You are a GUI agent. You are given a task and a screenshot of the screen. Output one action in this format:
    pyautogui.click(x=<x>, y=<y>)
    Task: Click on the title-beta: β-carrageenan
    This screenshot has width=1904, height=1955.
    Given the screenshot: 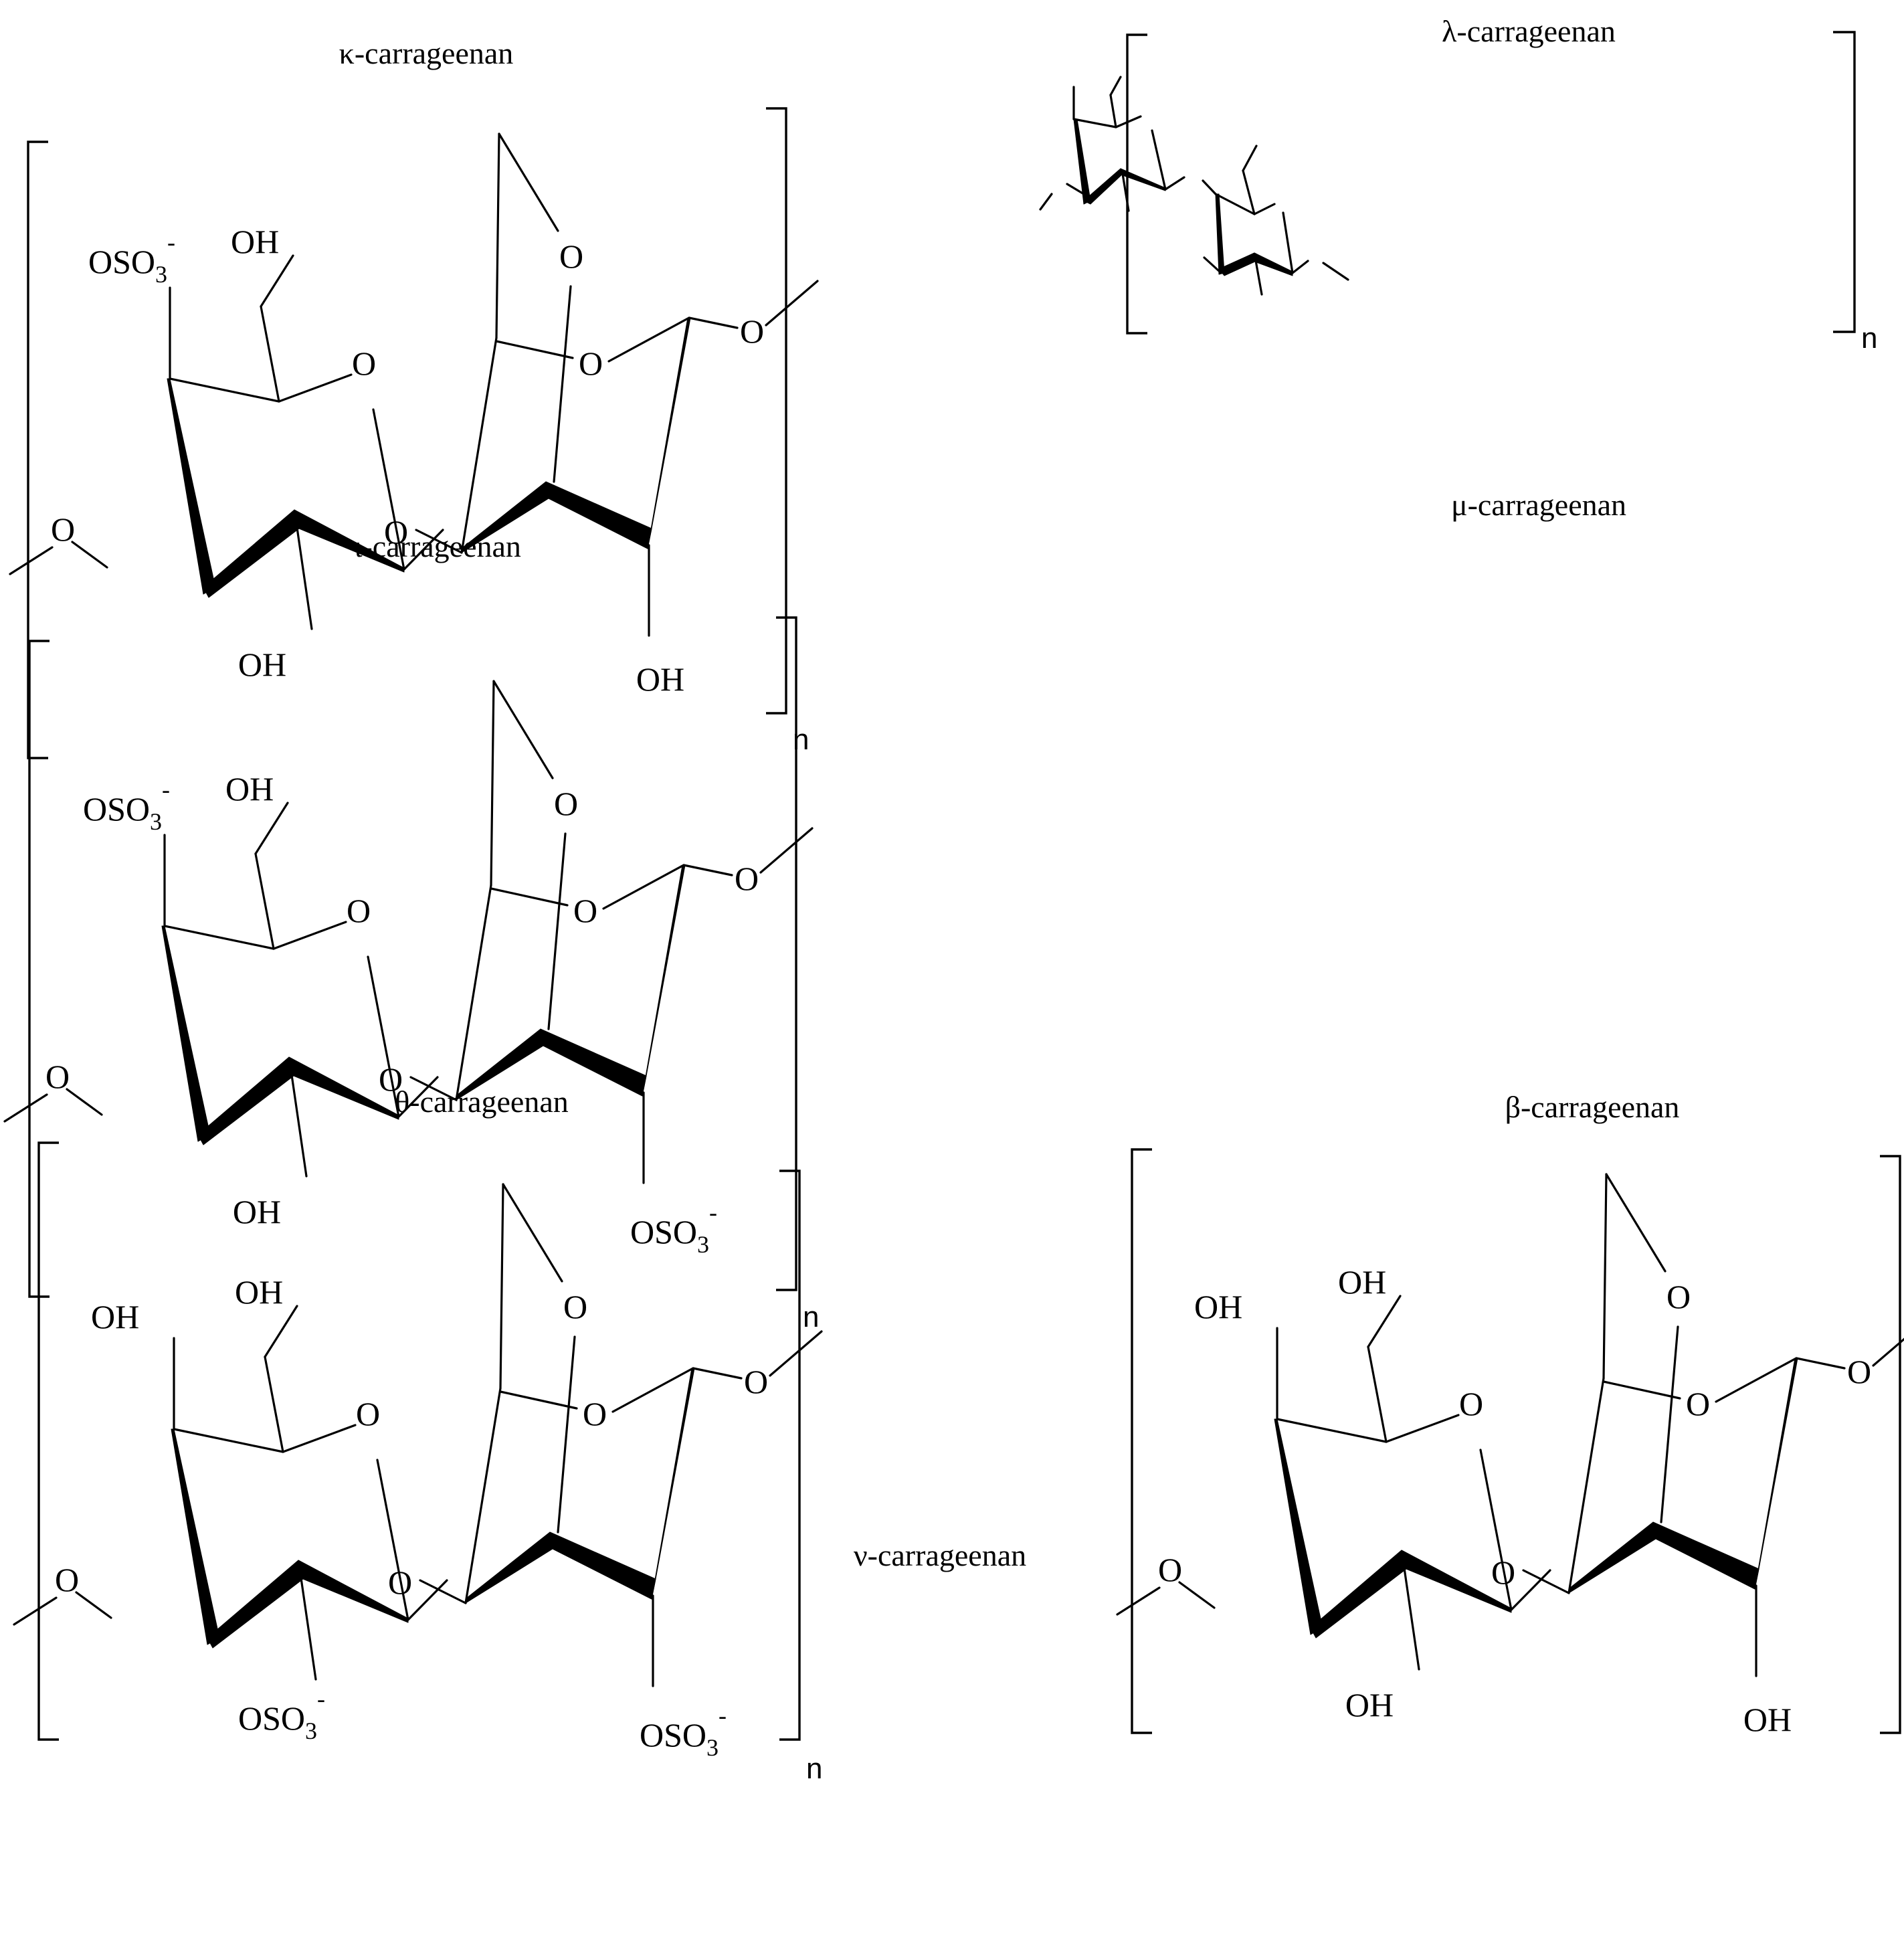 What is the action you would take?
    pyautogui.click(x=1593, y=1107)
    